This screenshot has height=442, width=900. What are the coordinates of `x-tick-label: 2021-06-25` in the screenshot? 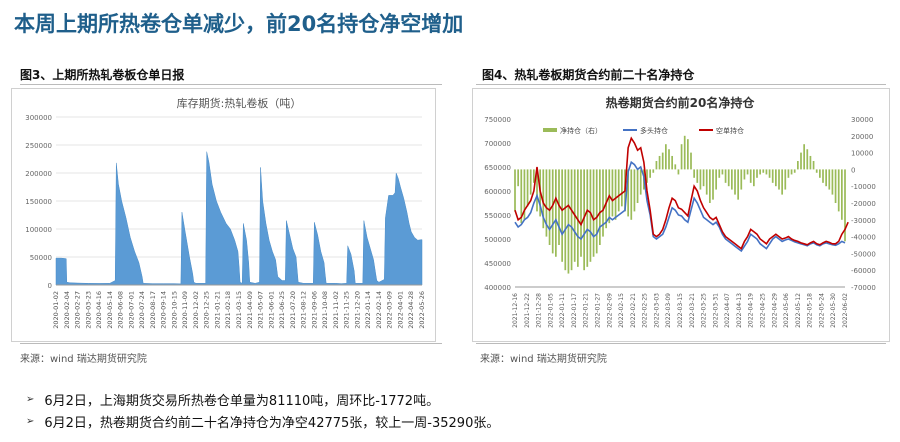 It's located at (282, 310).